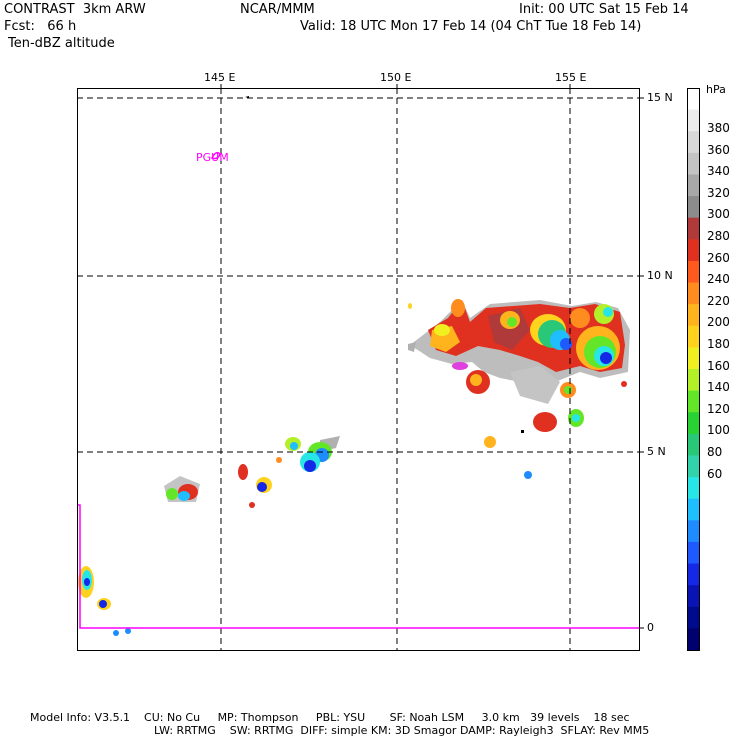 Image resolution: width=740 pixels, height=740 pixels. Describe the element at coordinates (718, 128) in the screenshot. I see `colorbar-label: 380` at that location.